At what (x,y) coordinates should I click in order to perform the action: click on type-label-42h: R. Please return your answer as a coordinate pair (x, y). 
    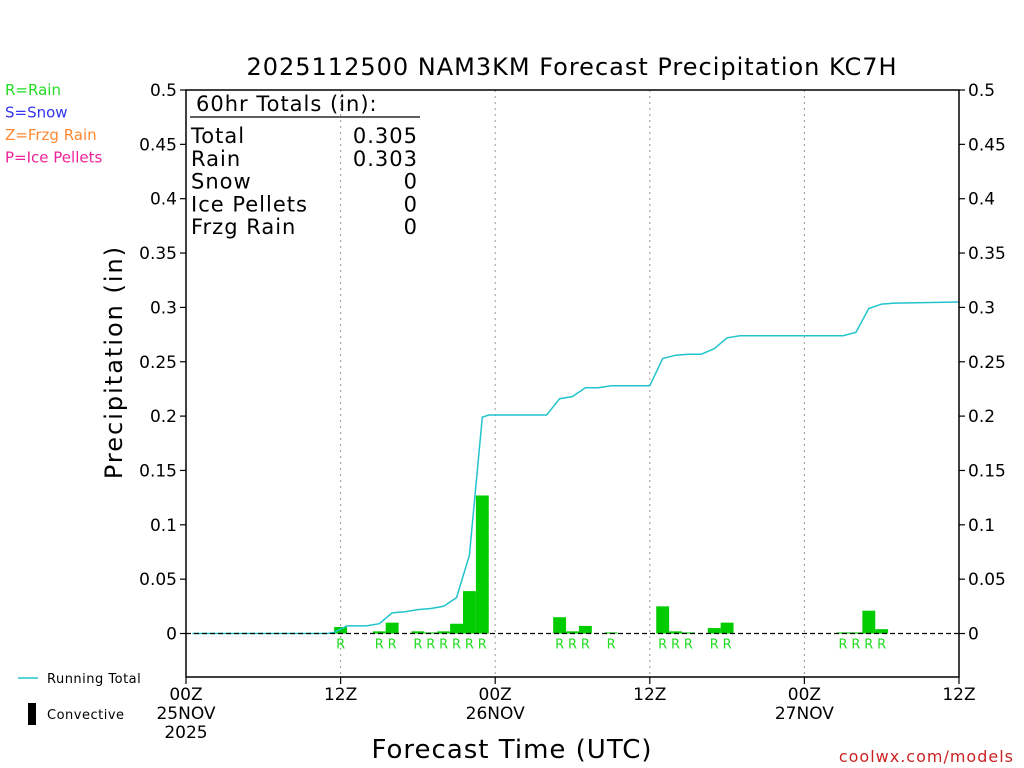
    Looking at the image, I should click on (727, 645).